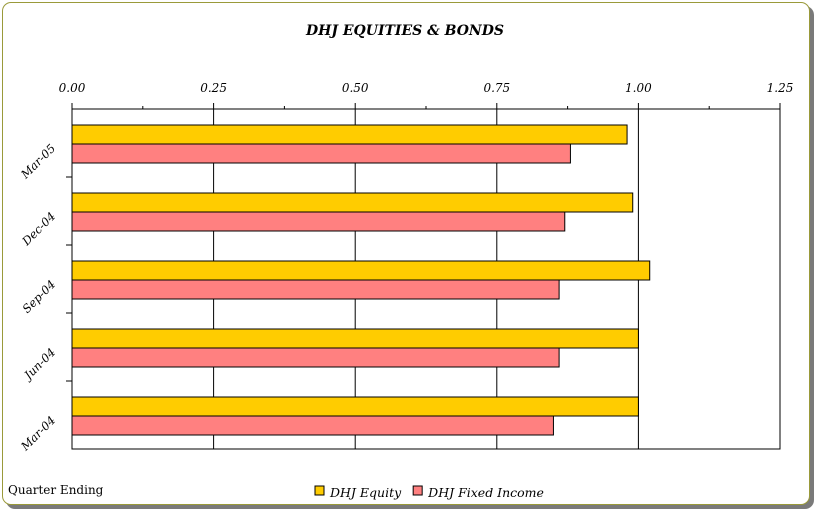 This screenshot has width=814, height=509. What do you see at coordinates (780, 88) in the screenshot?
I see `x-tick-label: 1.25` at bounding box center [780, 88].